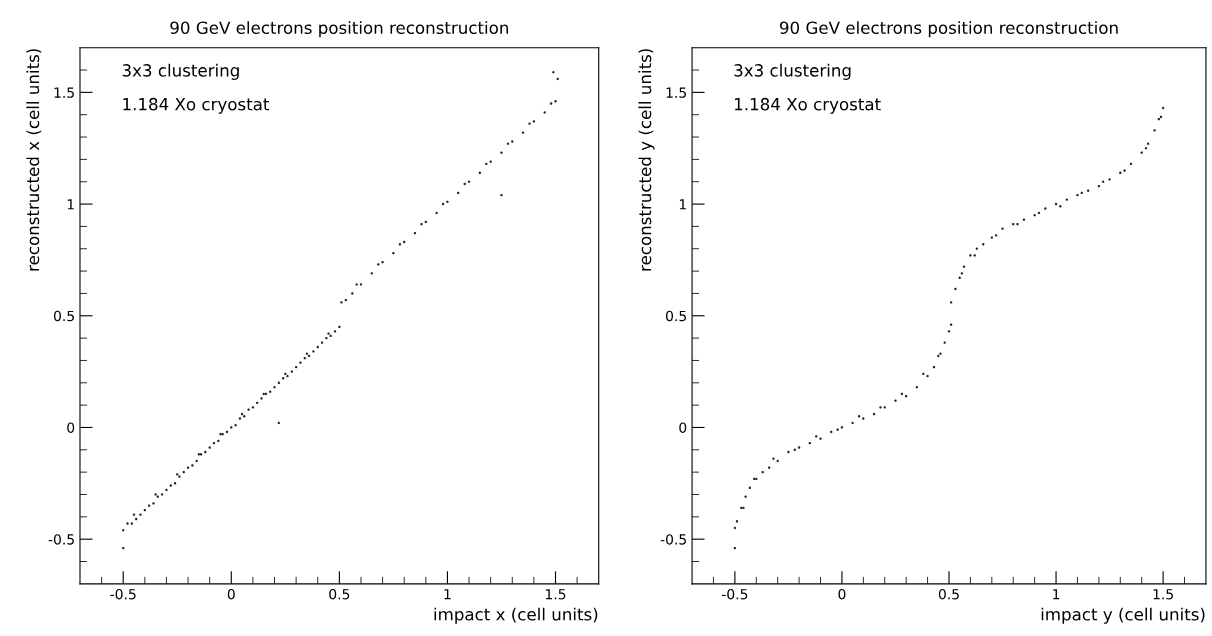 This screenshot has width=1212, height=636. Describe the element at coordinates (34, 160) in the screenshot. I see `y-axis-title: reconstructed x (cell units)` at that location.